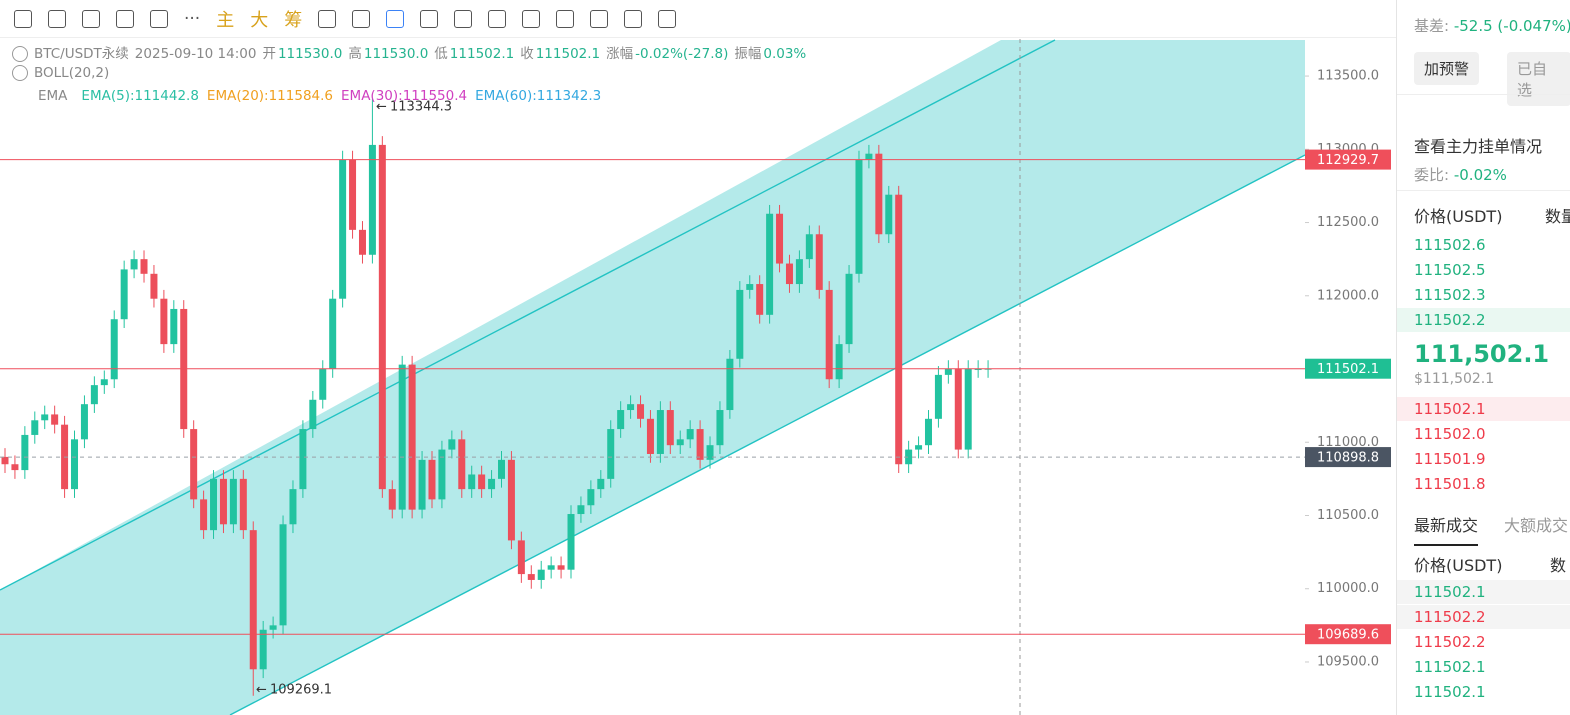  What do you see at coordinates (1478, 146) in the screenshot?
I see `link: 查看主力挂单情况` at bounding box center [1478, 146].